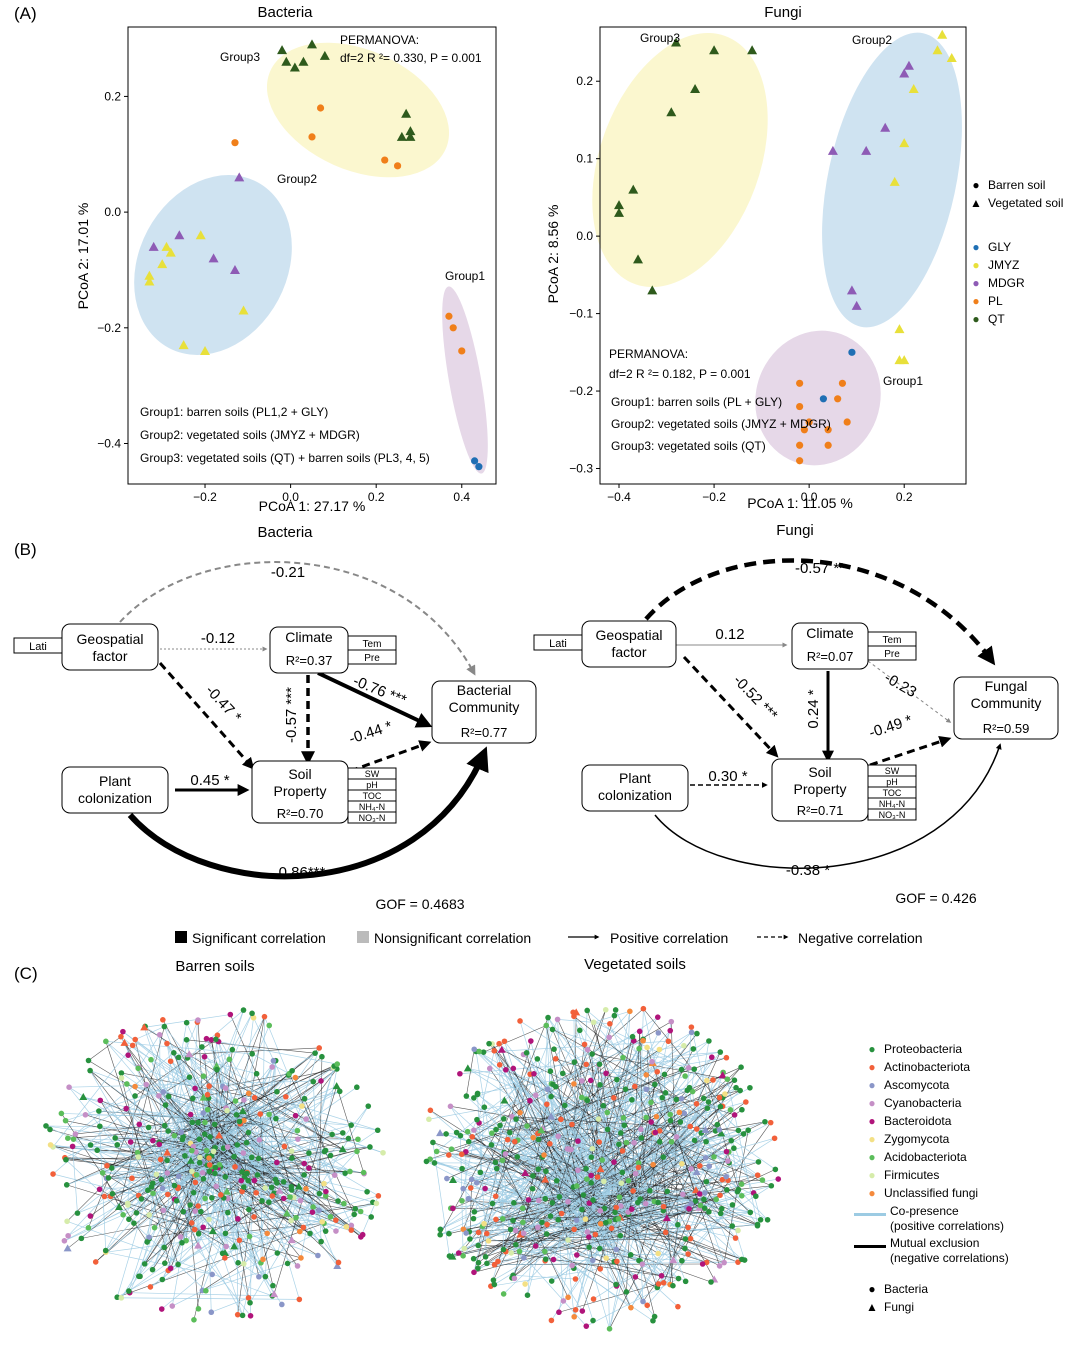 The height and width of the screenshot is (1368, 1080). I want to click on path-climate-to-community, so click(375, 699).